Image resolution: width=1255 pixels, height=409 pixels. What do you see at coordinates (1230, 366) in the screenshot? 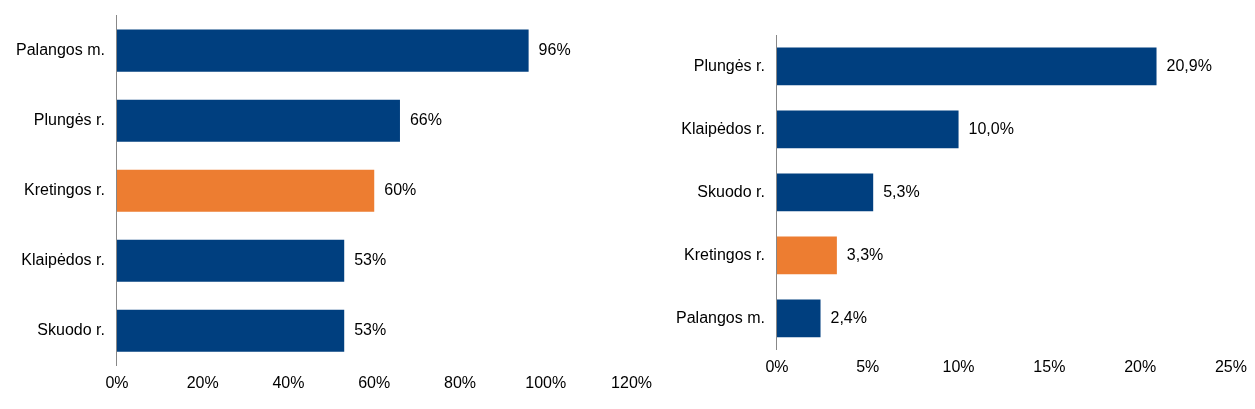
I see `x-tick-label: 25%` at bounding box center [1230, 366].